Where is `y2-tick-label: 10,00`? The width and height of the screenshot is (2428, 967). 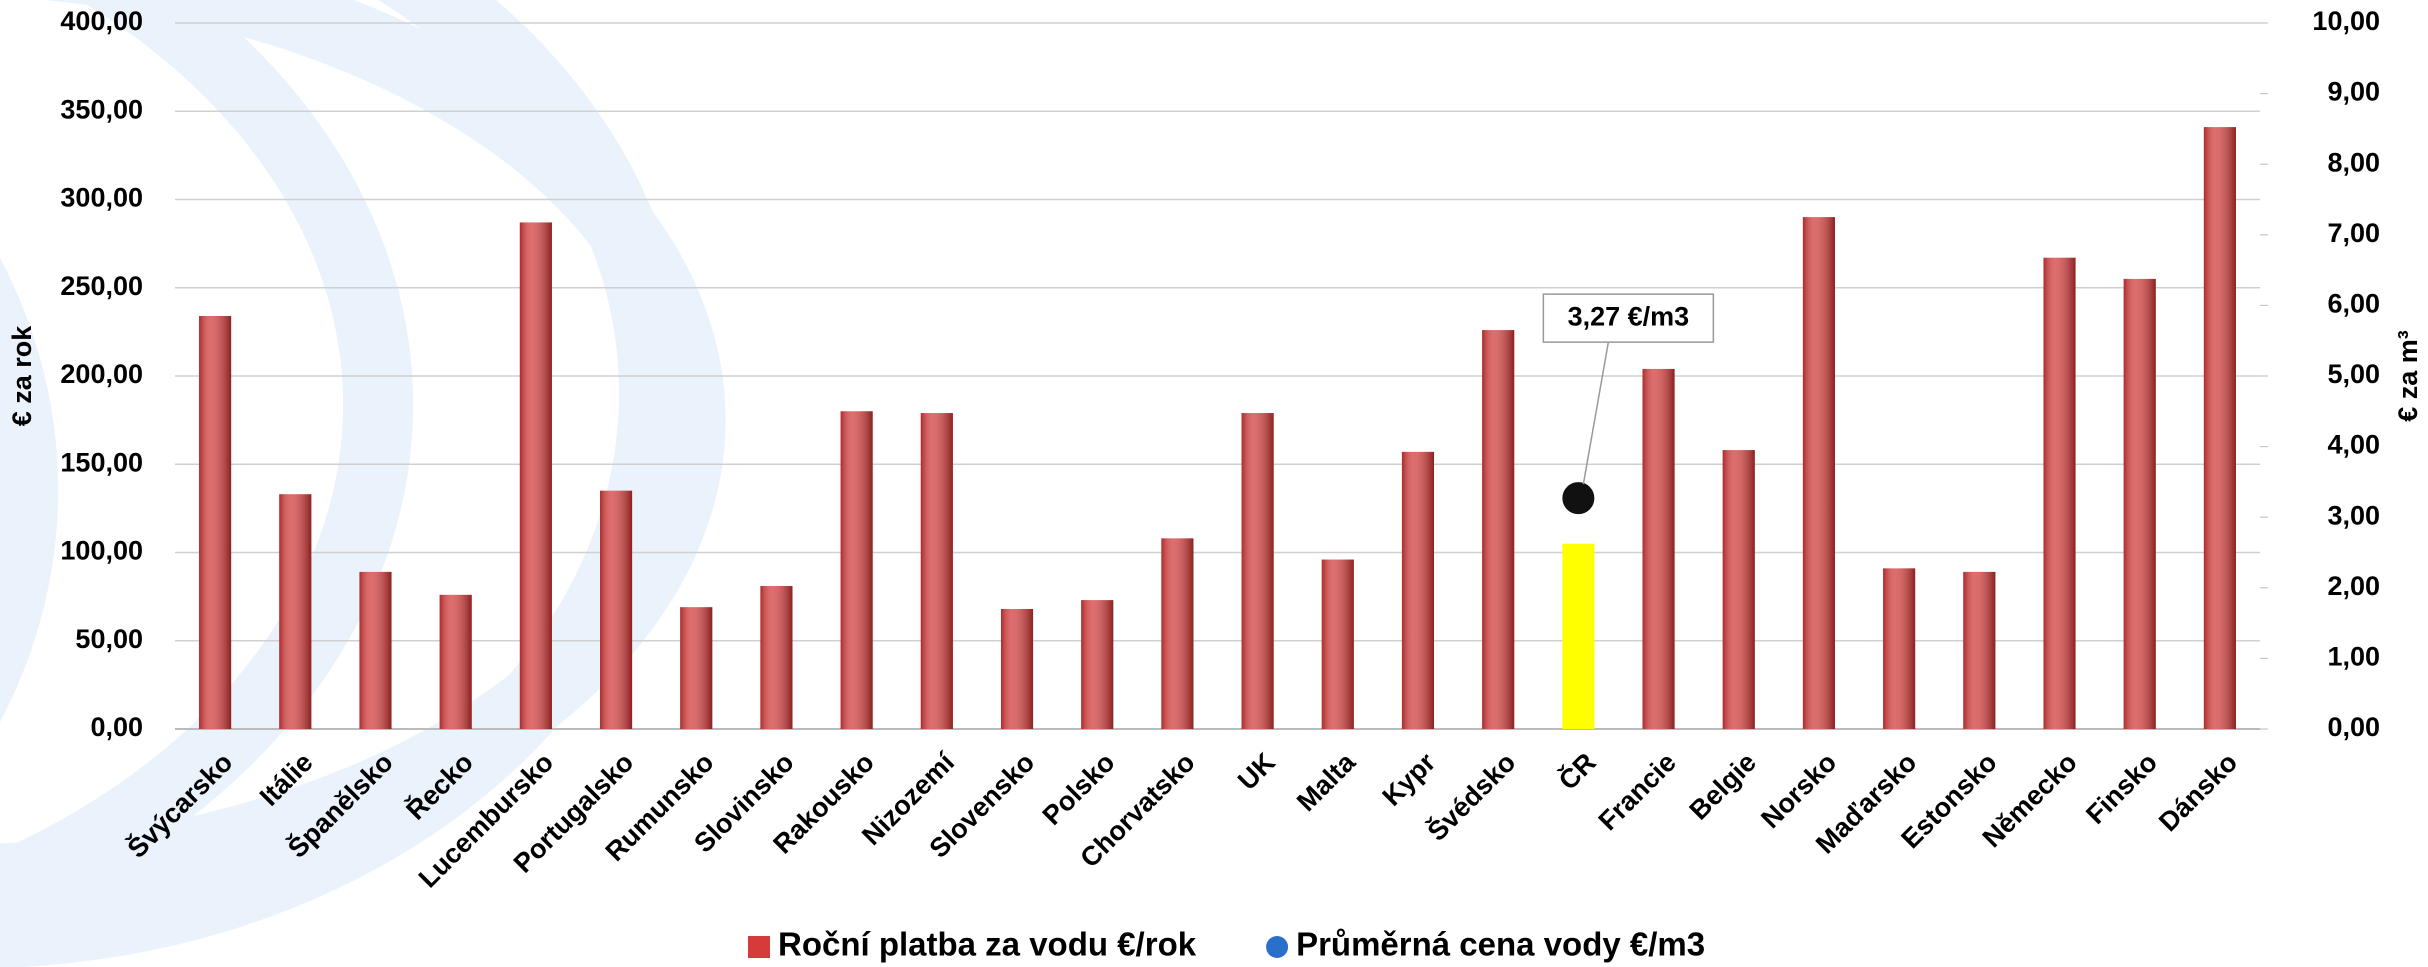
y2-tick-label: 10,00 is located at coordinates (2346, 21).